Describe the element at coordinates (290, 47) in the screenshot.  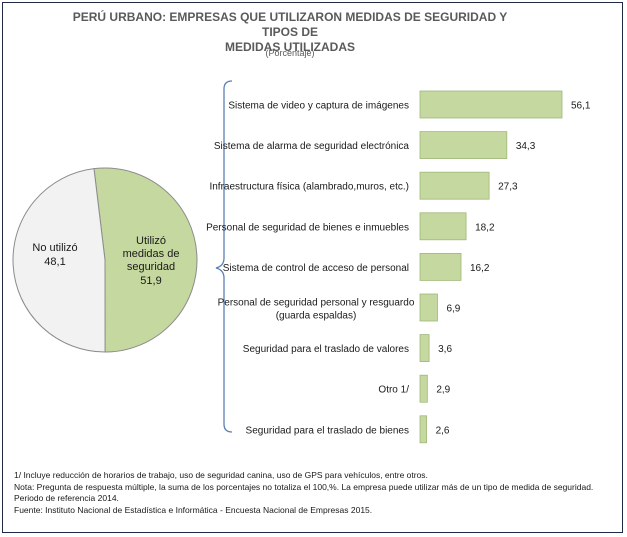
I see `chart-title-line2: MEDIDAS UTILIZADAS` at that location.